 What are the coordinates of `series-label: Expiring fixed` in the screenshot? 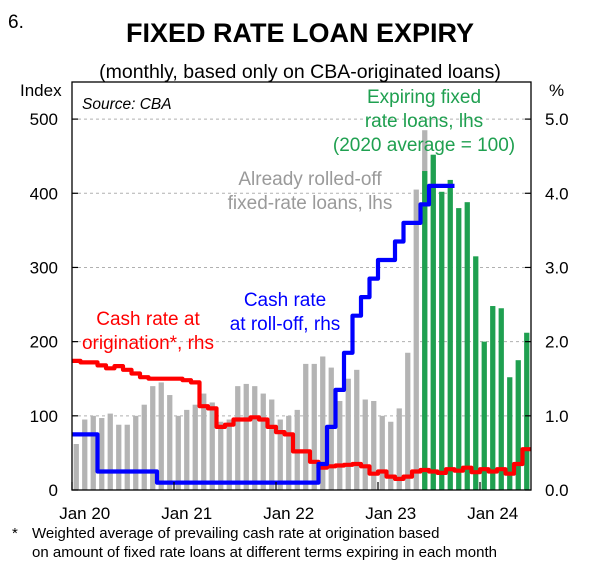 It's located at (424, 97).